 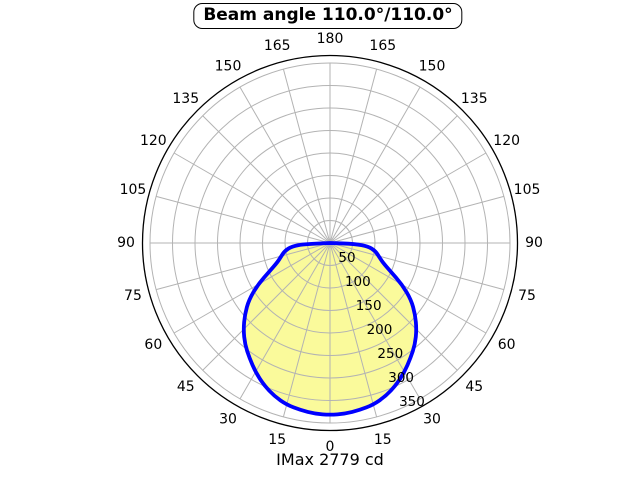 I want to click on radius-label: 50, so click(x=346, y=258).